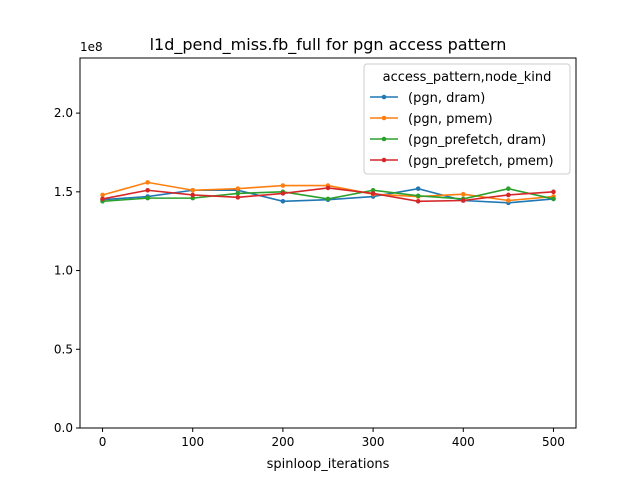  I want to click on legend-label: (pgn_prefetch, pmem), so click(481, 161).